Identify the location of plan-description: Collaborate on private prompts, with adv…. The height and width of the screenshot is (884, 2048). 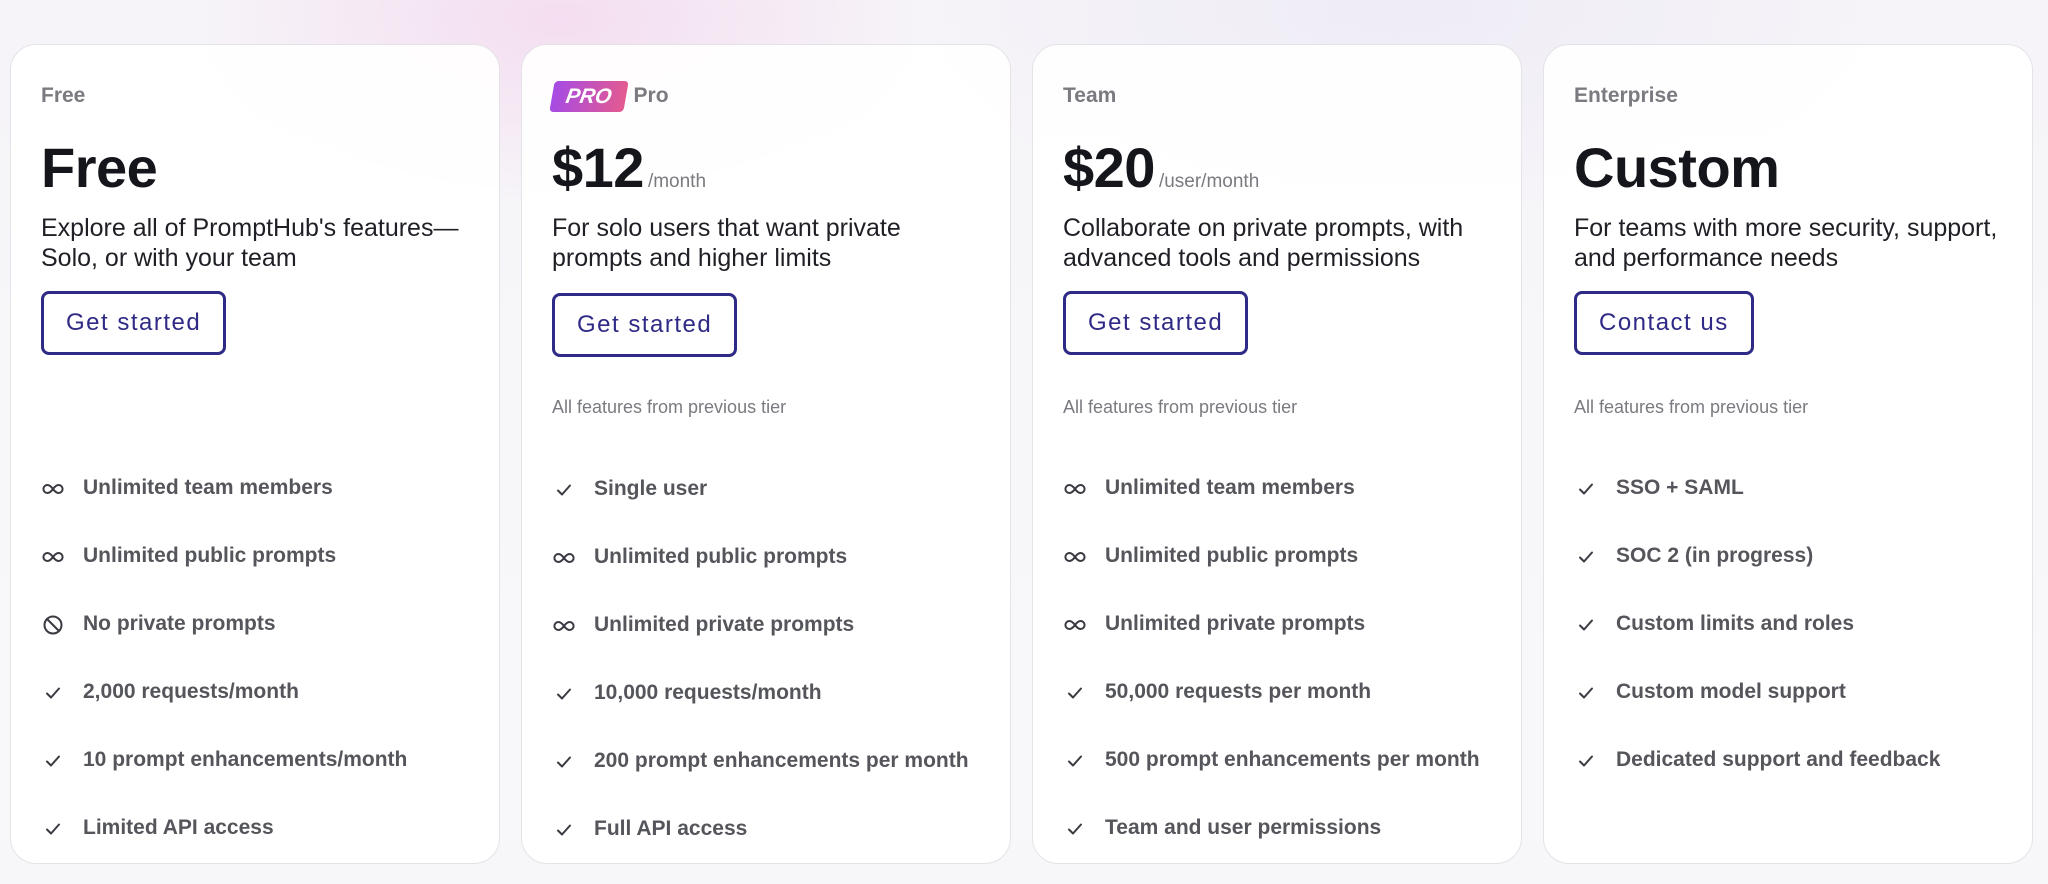
(1263, 243).